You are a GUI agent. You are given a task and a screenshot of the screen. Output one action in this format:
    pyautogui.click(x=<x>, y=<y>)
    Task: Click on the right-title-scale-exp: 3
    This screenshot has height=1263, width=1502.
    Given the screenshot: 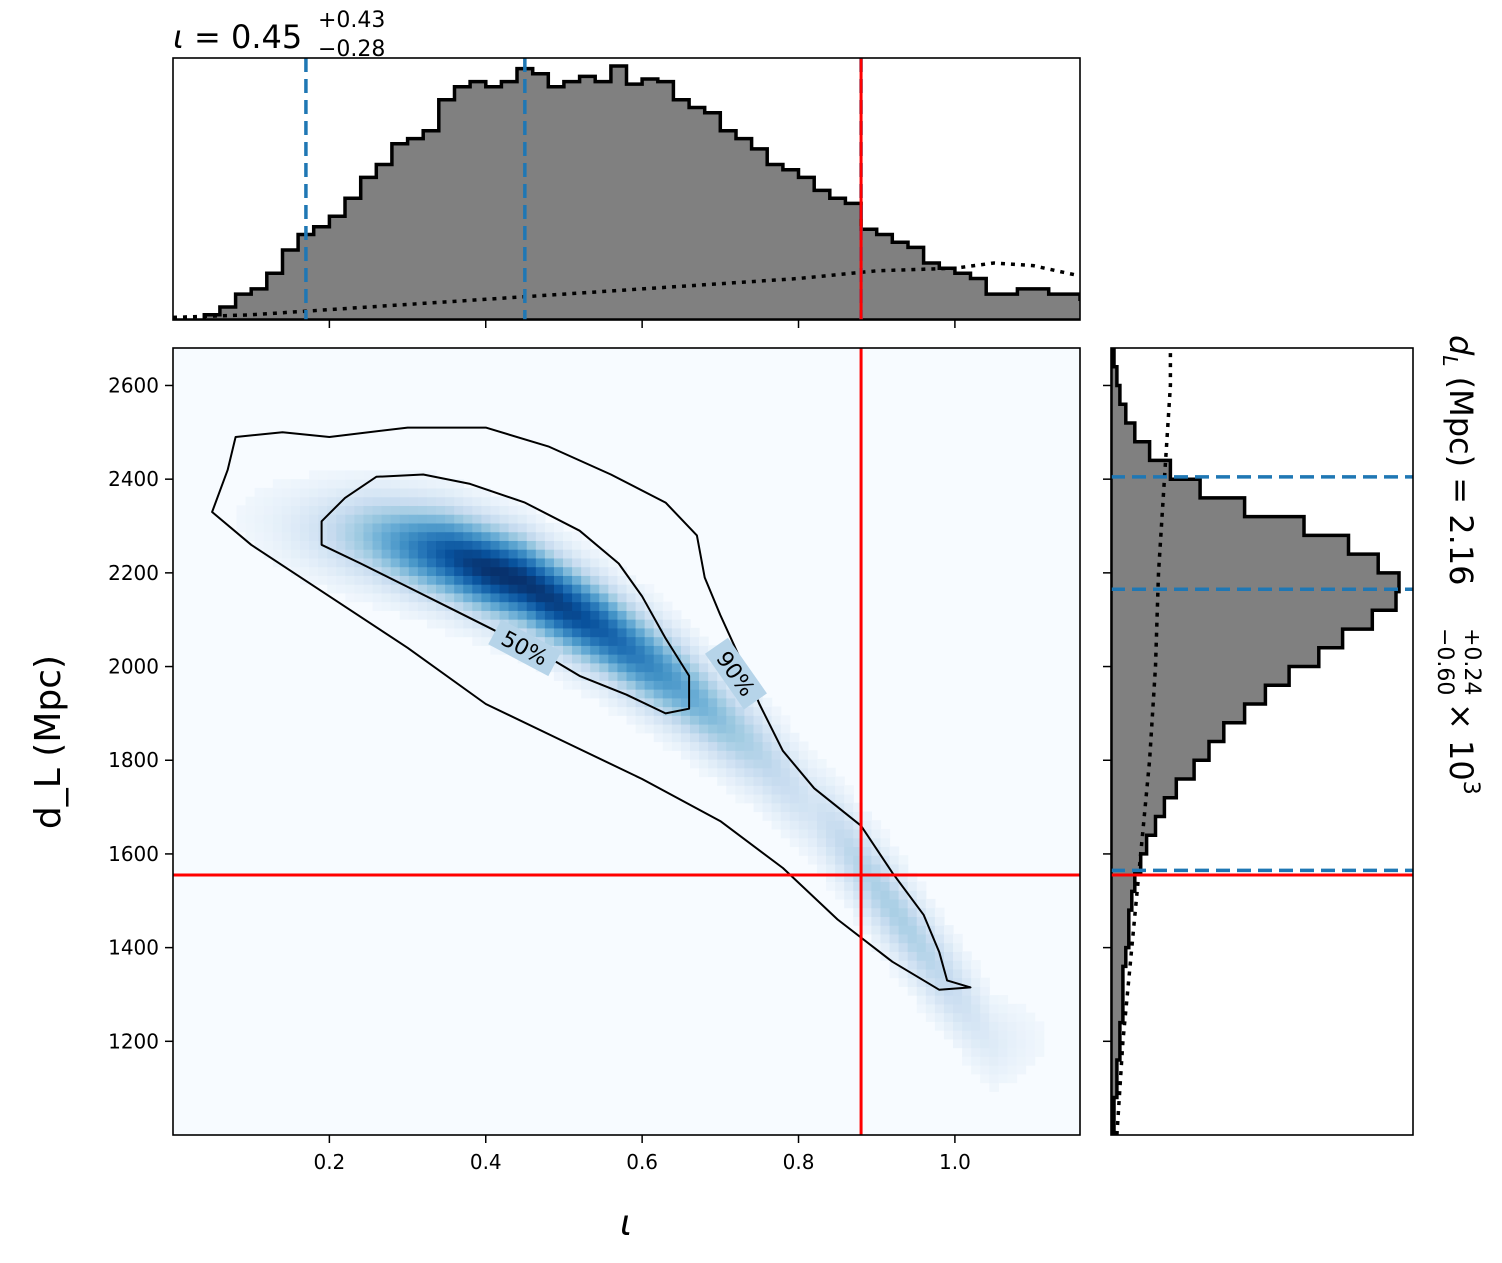 What is the action you would take?
    pyautogui.click(x=1470, y=788)
    